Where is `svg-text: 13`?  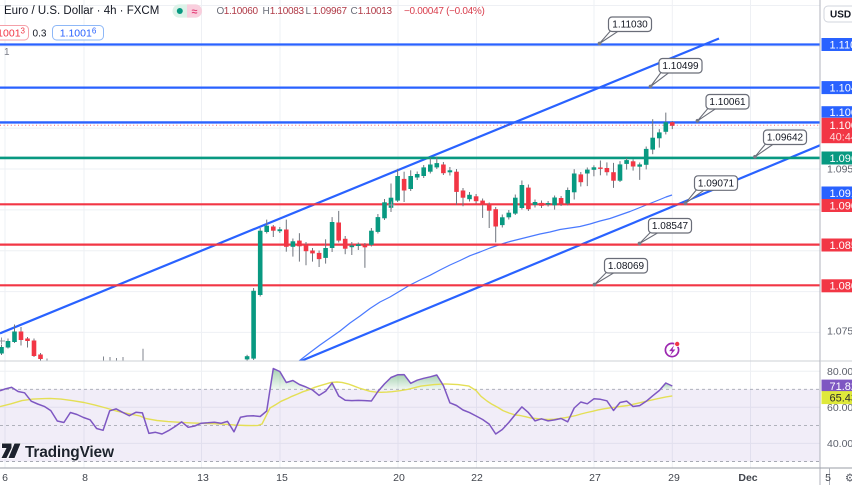
svg-text: 13 is located at coordinates (203, 478).